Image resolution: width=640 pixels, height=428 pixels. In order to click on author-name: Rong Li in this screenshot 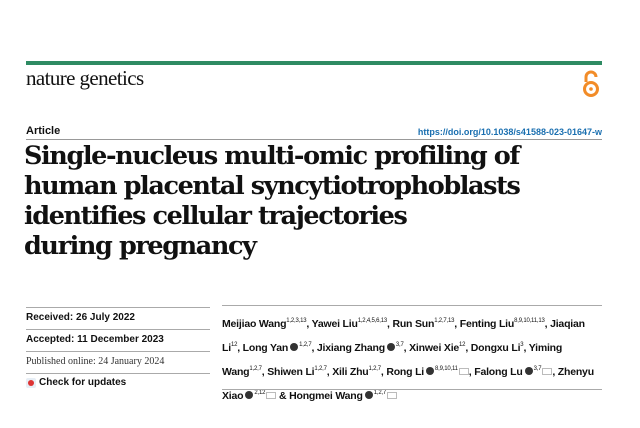, I will do `click(405, 372)`.